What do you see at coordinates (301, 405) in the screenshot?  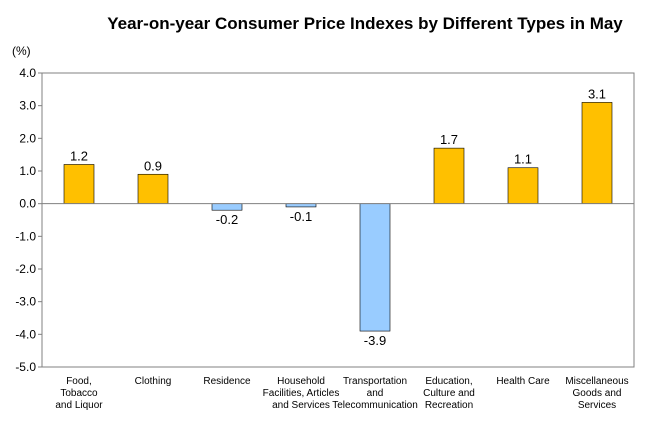 I see `category-label-line: and Services` at bounding box center [301, 405].